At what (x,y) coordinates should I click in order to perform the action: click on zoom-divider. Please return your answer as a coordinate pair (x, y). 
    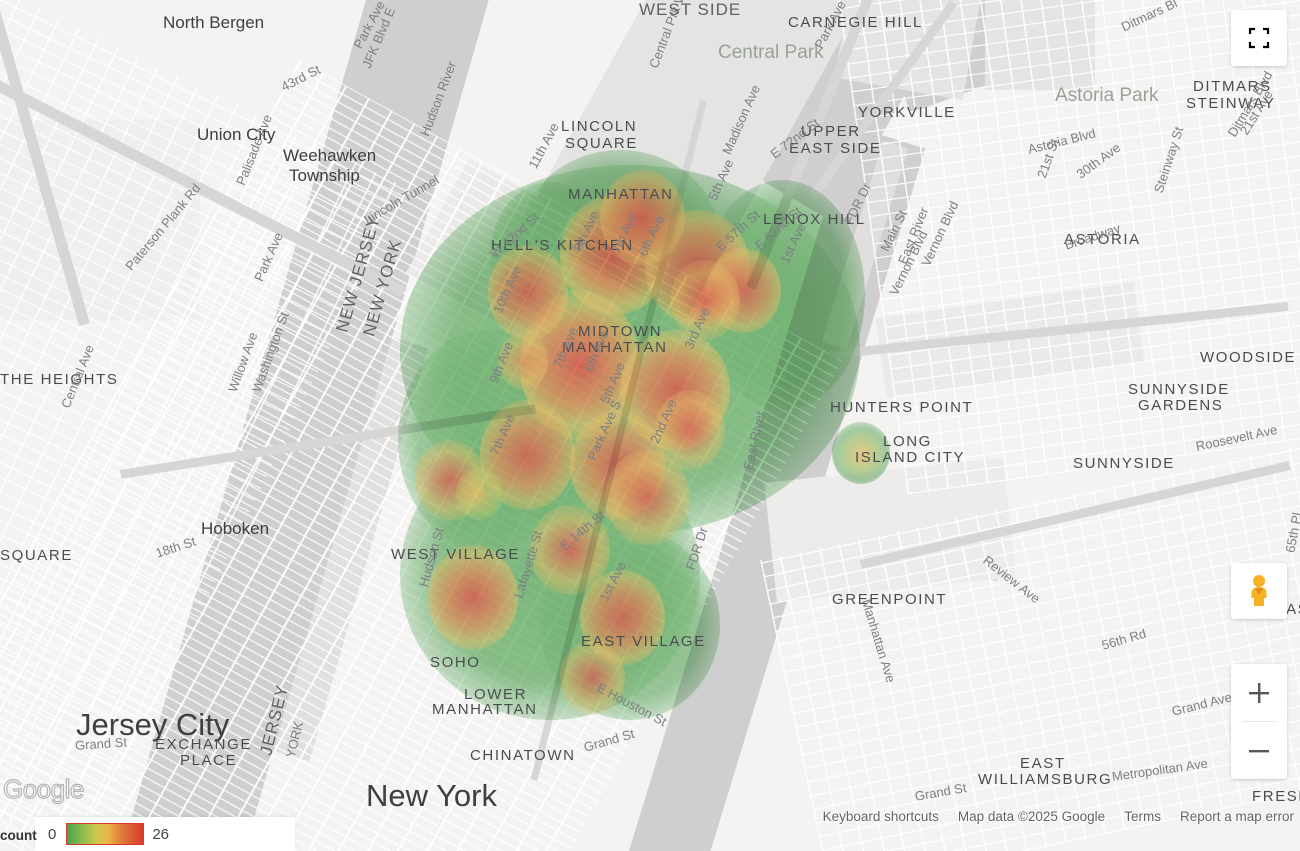
    Looking at the image, I should click on (1259, 721).